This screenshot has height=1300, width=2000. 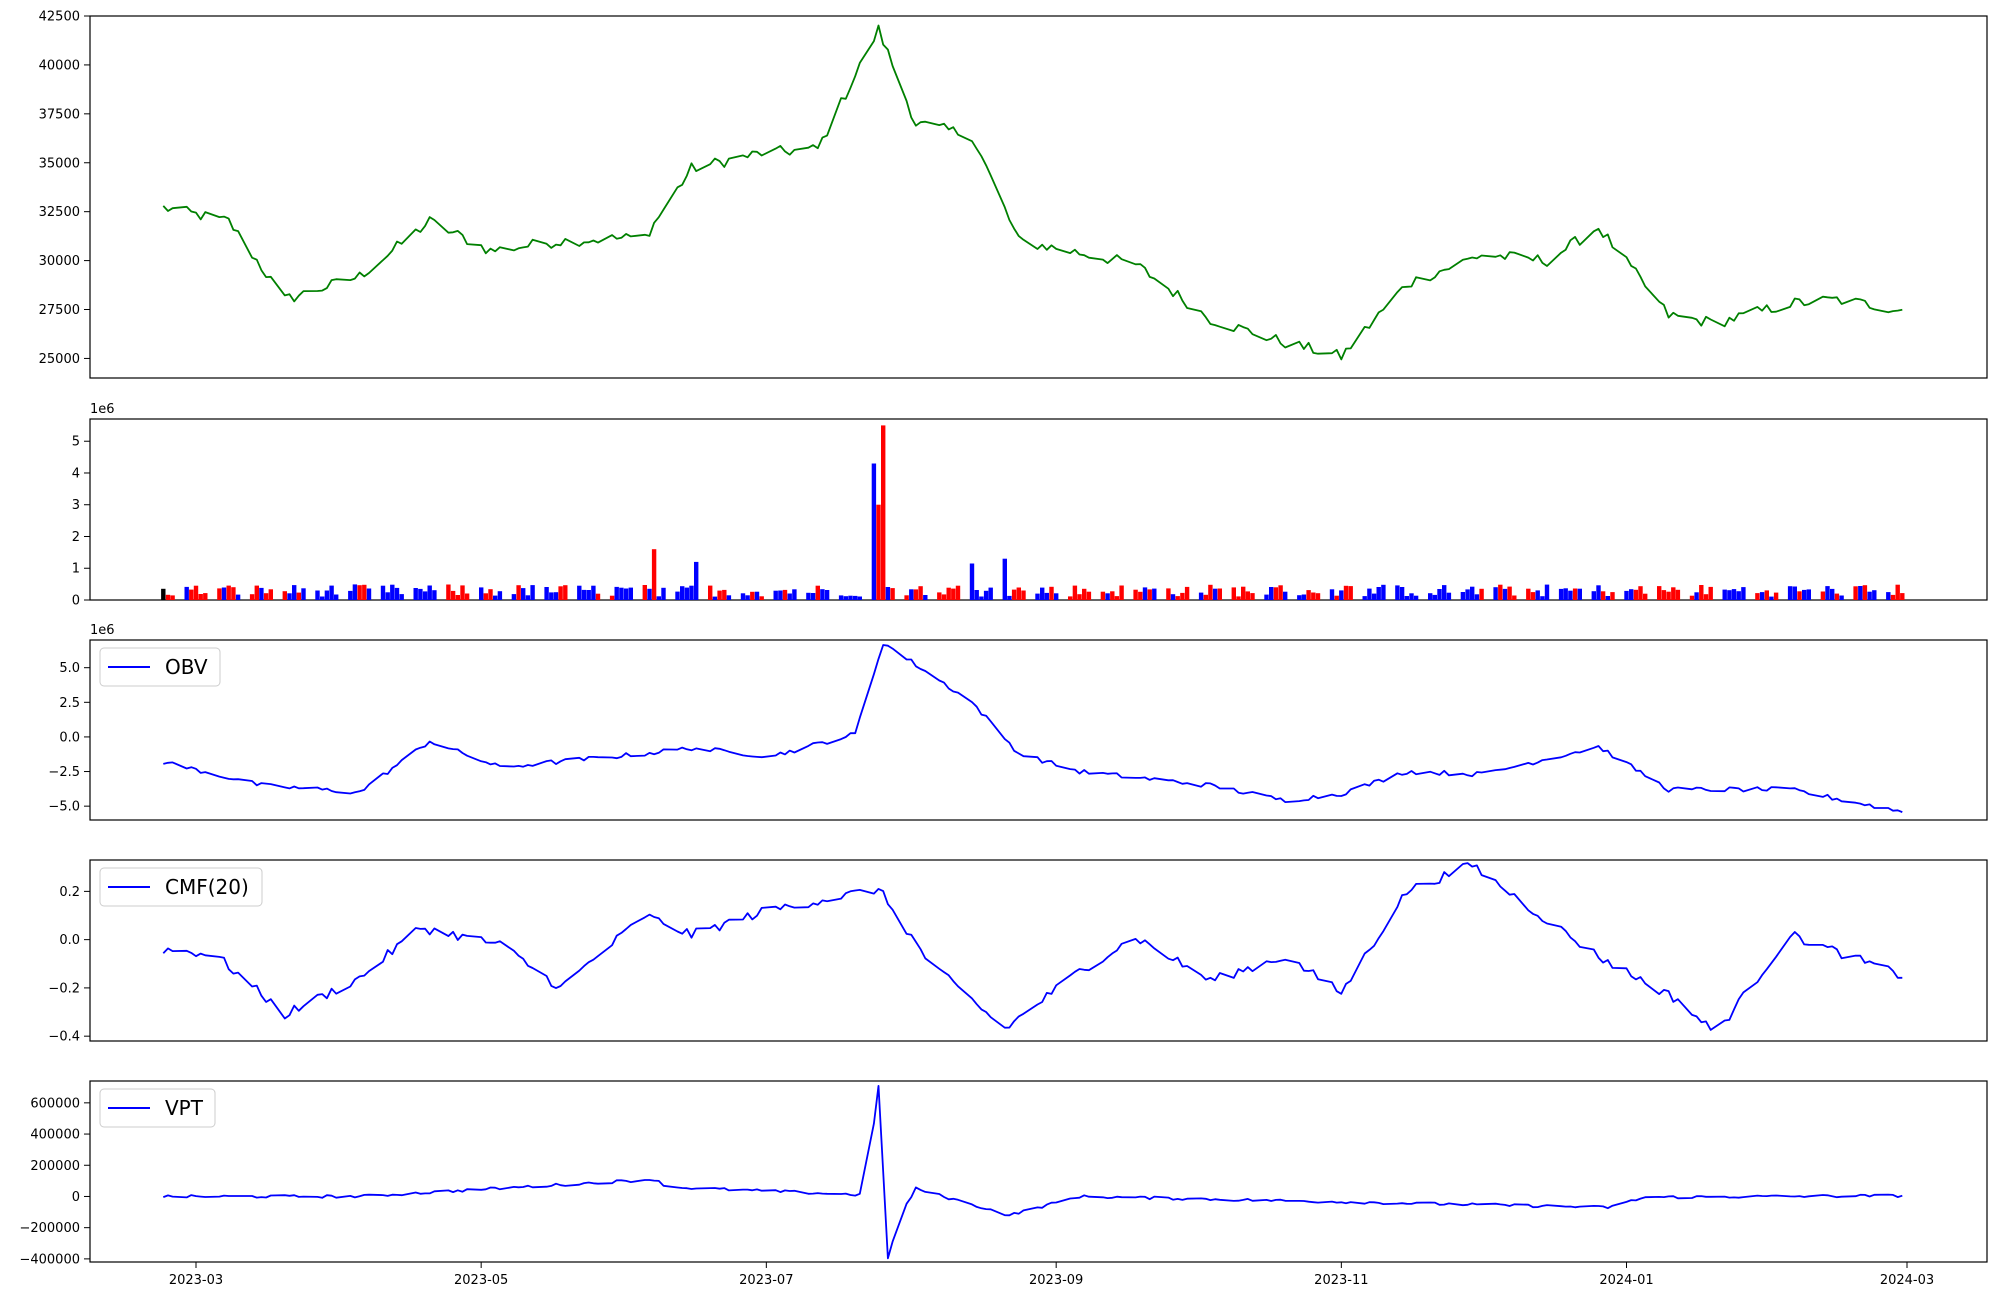 I want to click on obv-legend, so click(x=160, y=667).